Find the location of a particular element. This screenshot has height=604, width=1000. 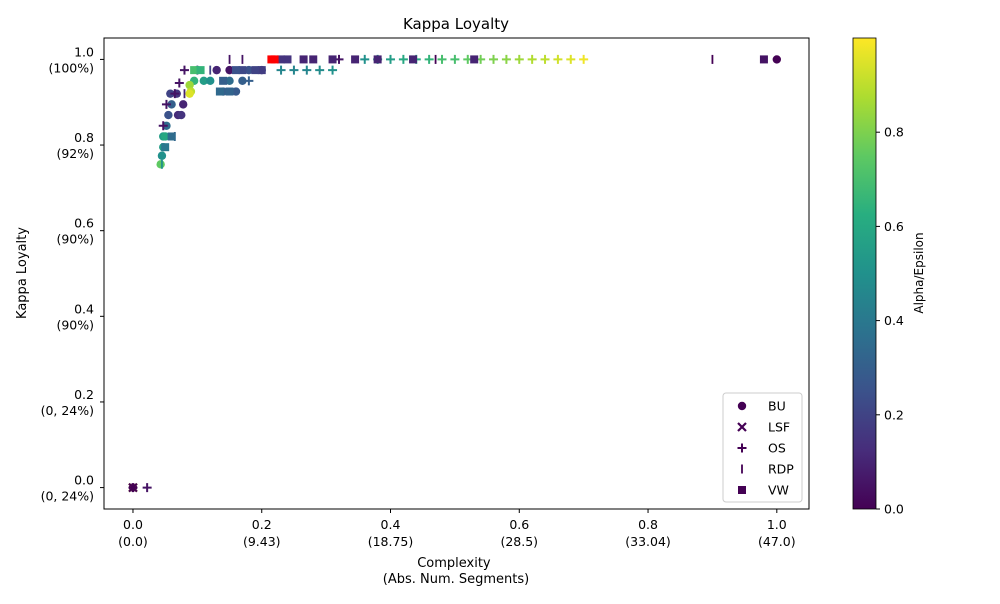

y-tick-label: 0.8 is located at coordinates (84, 137).